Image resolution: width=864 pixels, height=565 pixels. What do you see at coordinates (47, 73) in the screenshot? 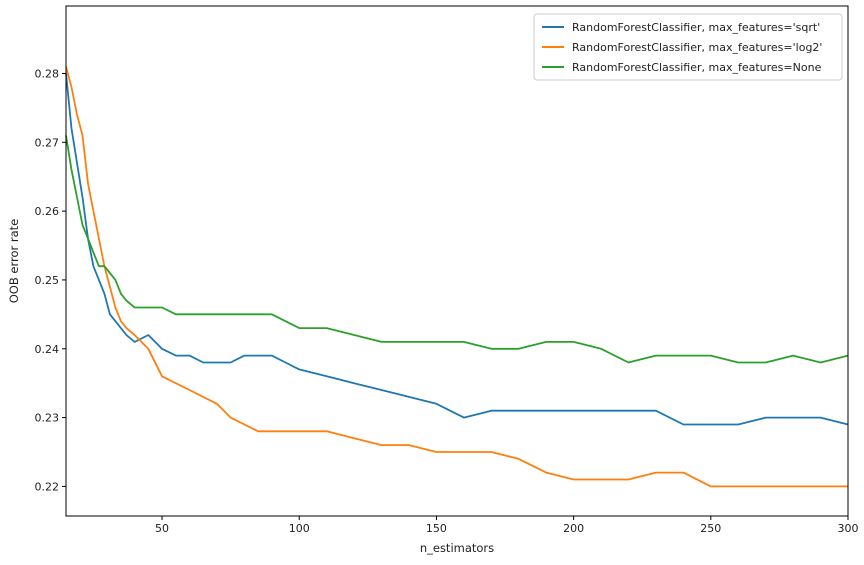
I see `y-tick-label: 0.28` at bounding box center [47, 73].